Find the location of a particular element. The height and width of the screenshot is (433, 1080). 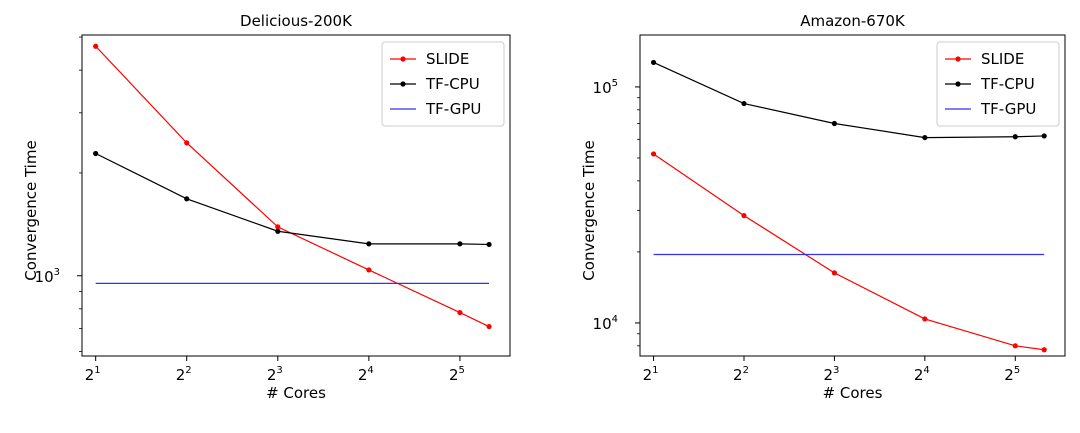

y-tick-label: 103 is located at coordinates (47, 276).